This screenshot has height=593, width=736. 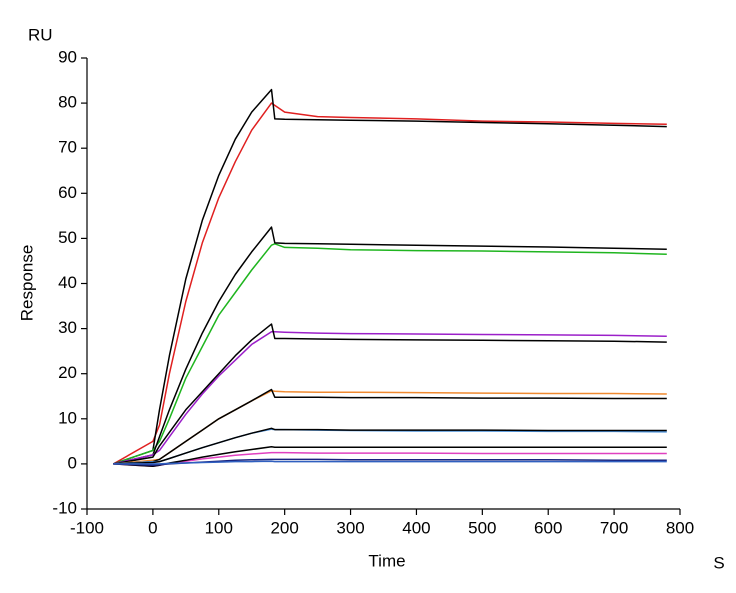 What do you see at coordinates (67, 56) in the screenshot?
I see `y-tick-label: 90` at bounding box center [67, 56].